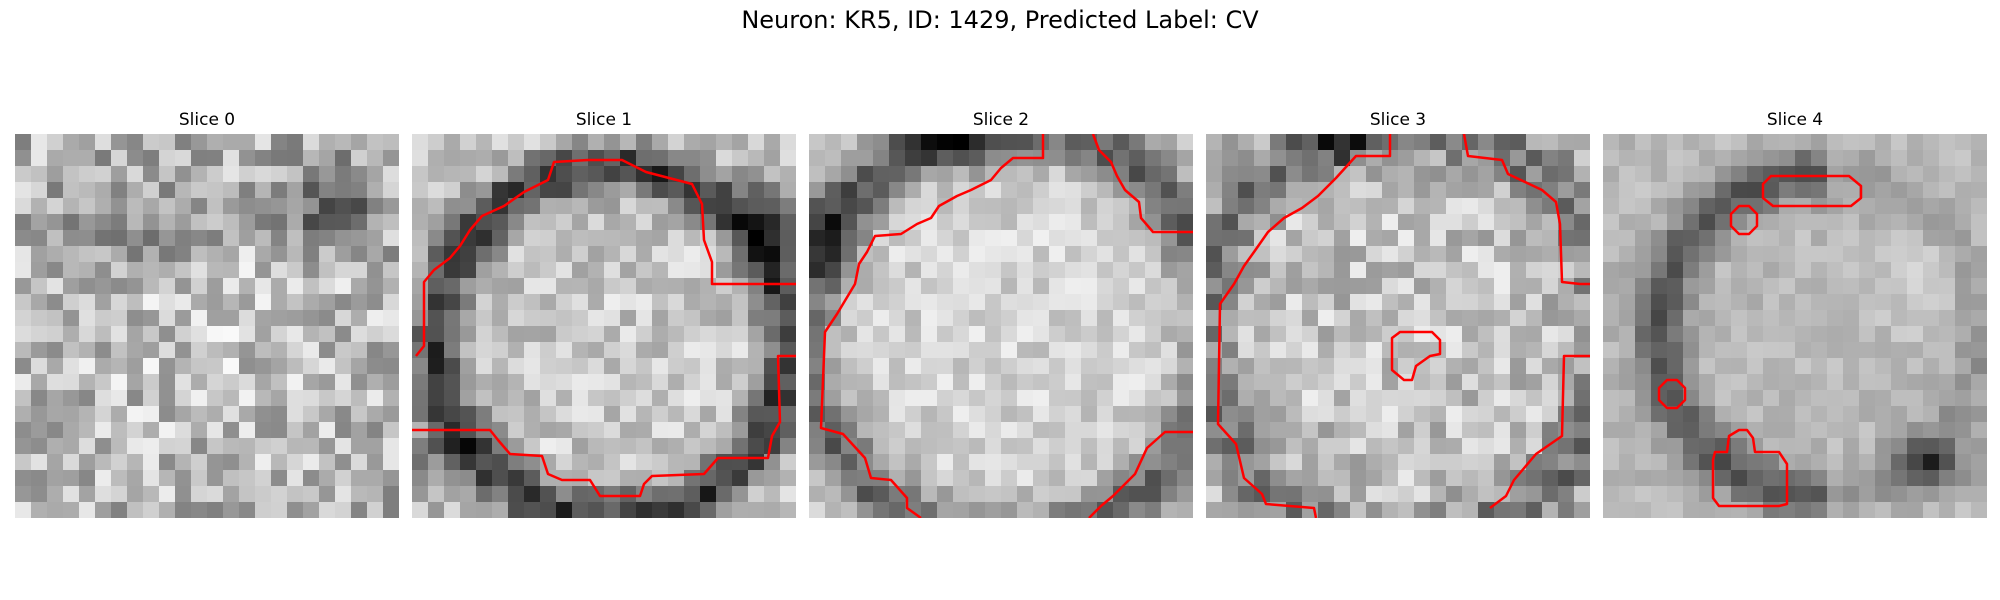 Image resolution: width=2000 pixels, height=600 pixels. What do you see at coordinates (1398, 120) in the screenshot?
I see `slice-3-title: Slice 3` at bounding box center [1398, 120].